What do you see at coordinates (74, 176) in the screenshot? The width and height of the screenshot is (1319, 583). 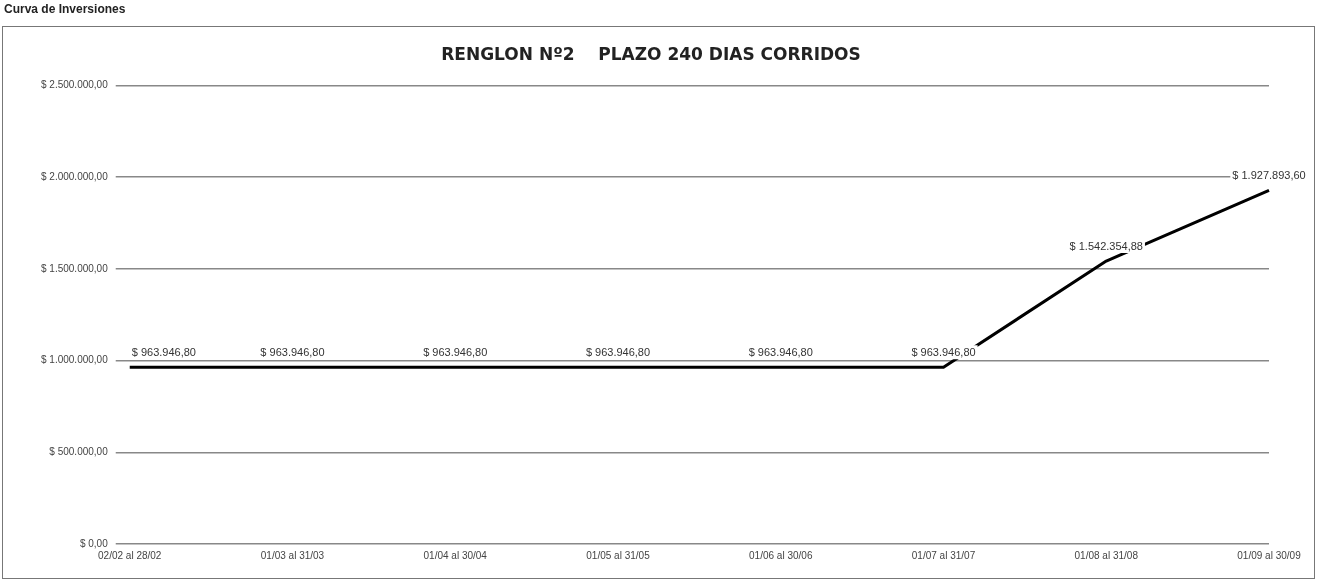 I see `y-tick-label: $ 2.000.000,00` at bounding box center [74, 176].